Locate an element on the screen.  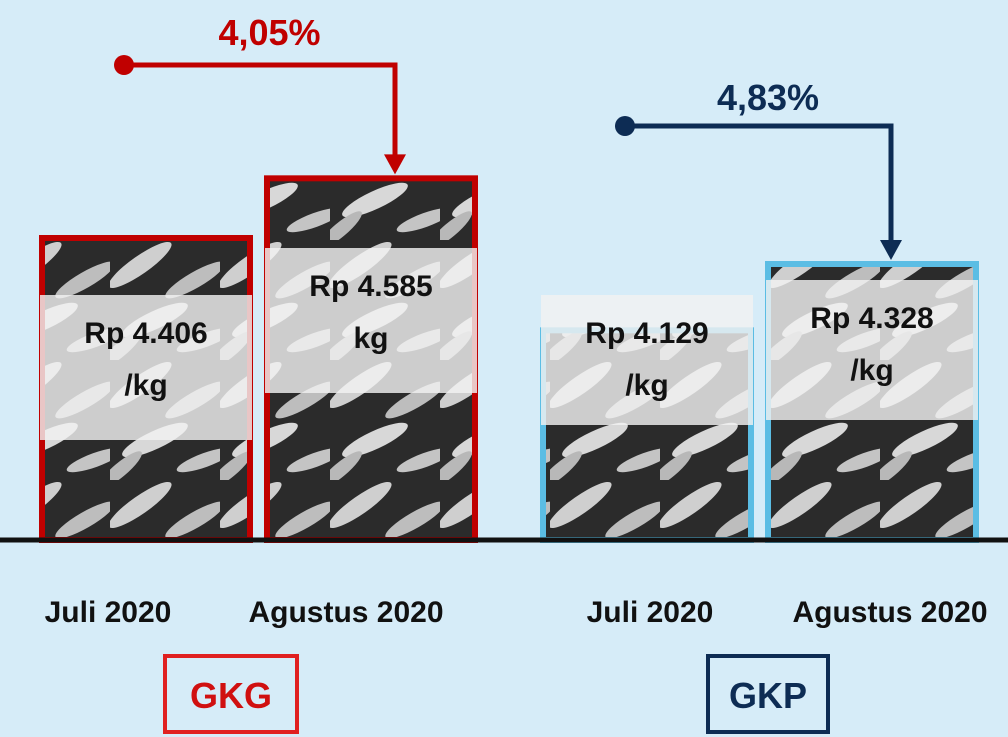
group-name-label: GKP is located at coordinates (768, 695).